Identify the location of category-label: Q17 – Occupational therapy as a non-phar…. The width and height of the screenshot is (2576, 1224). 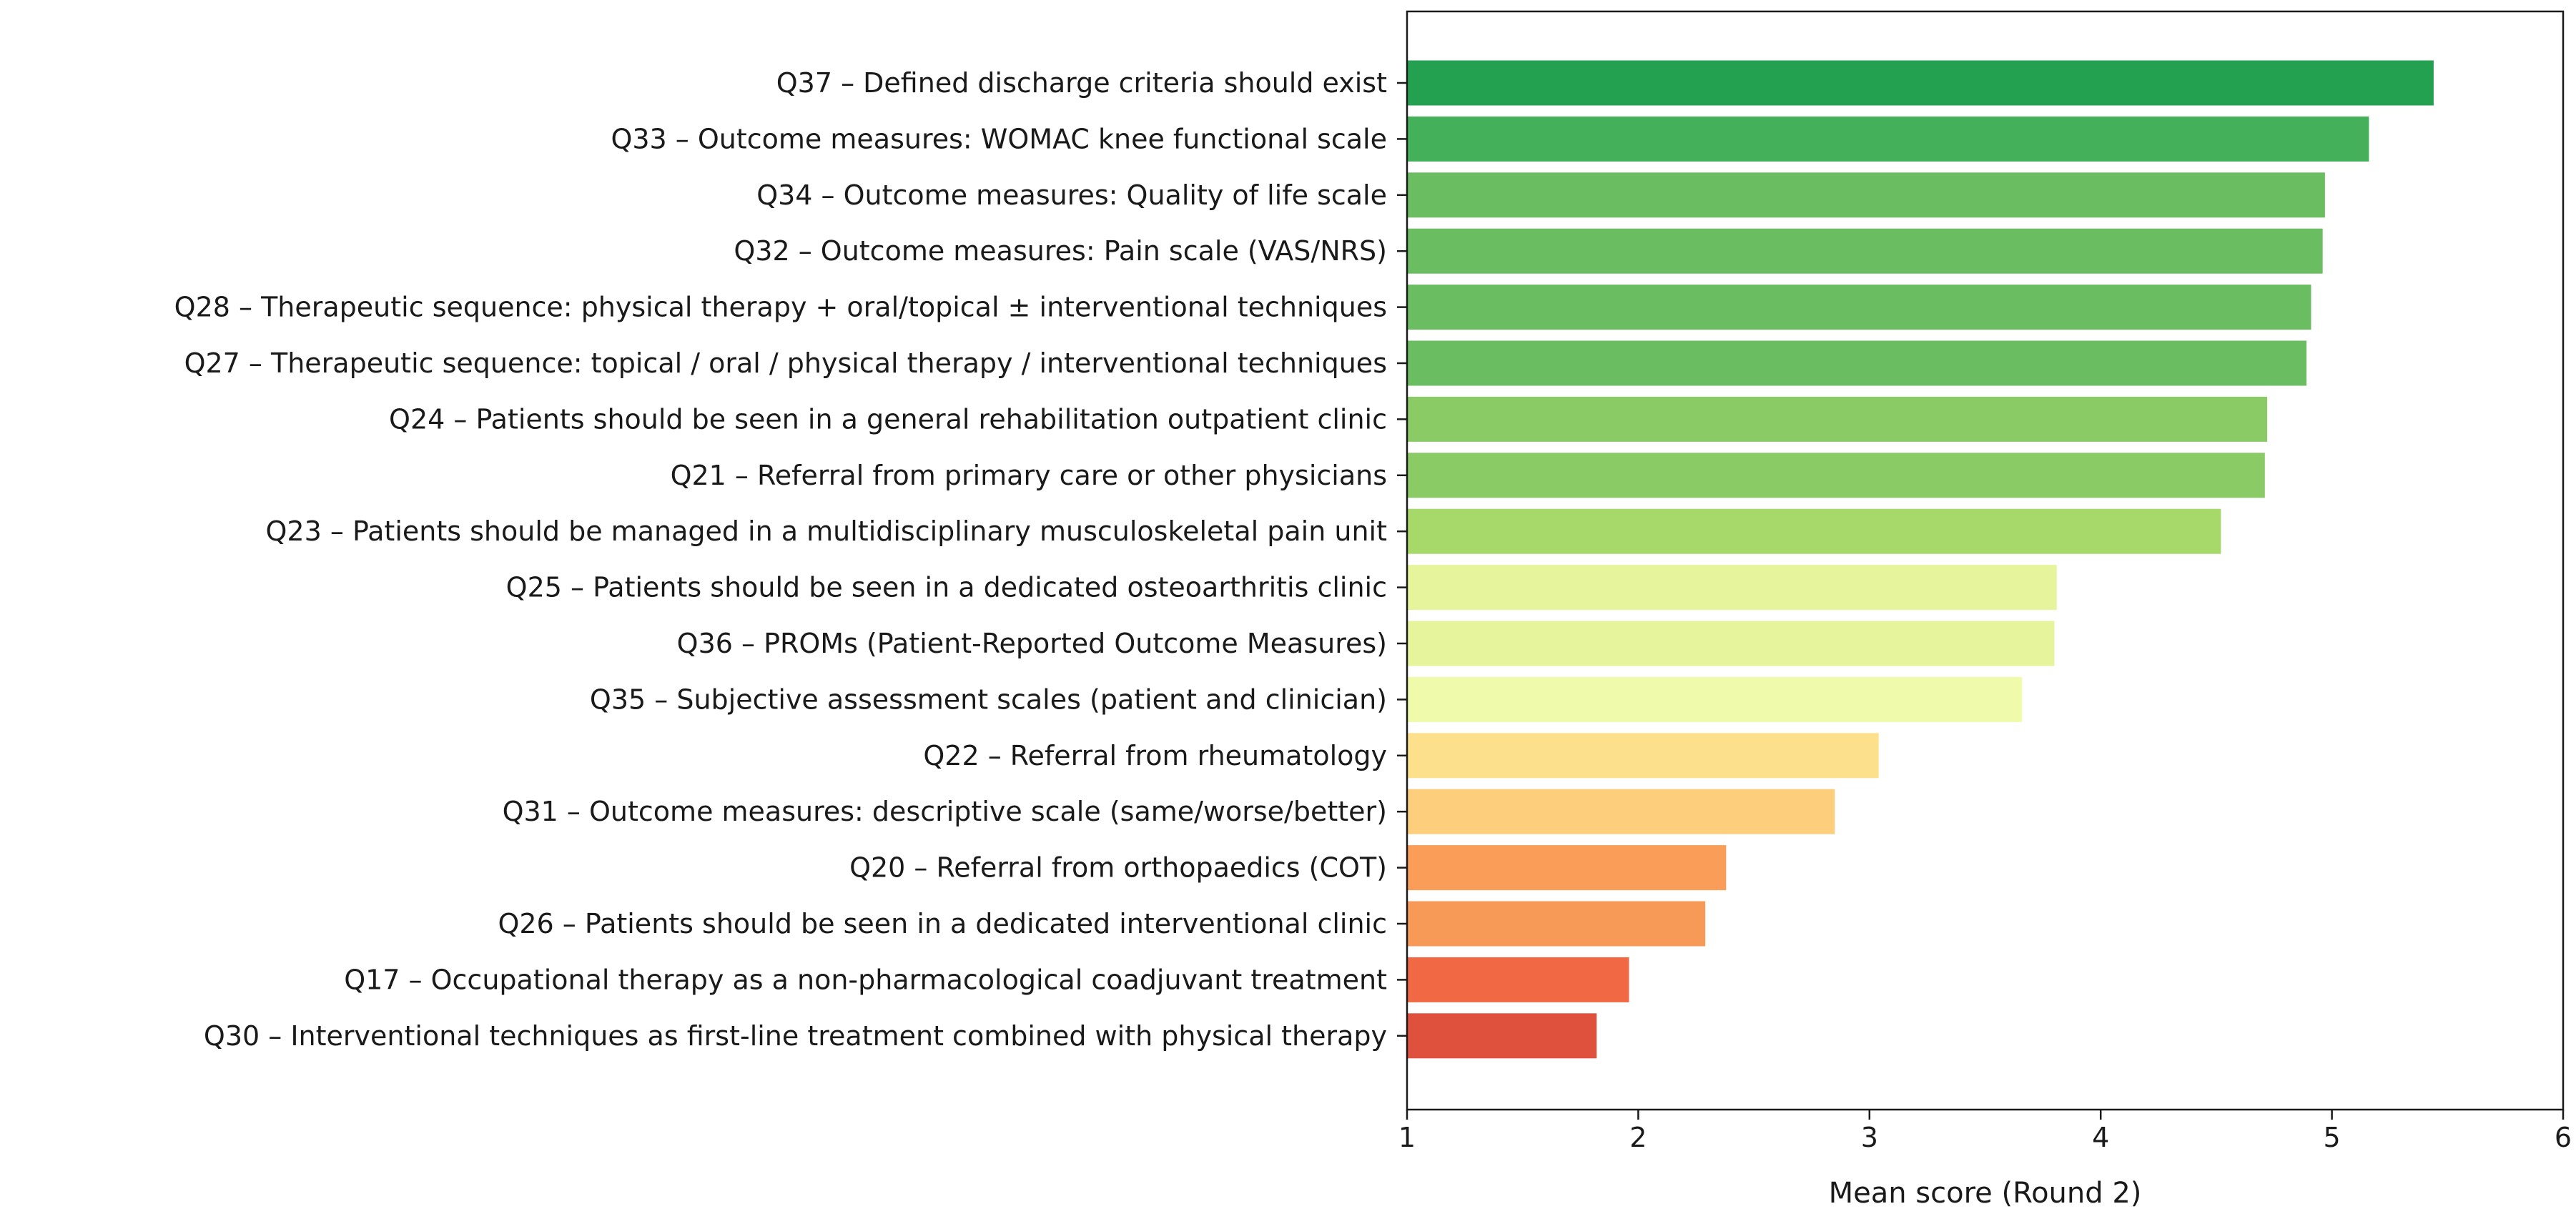
(865, 979).